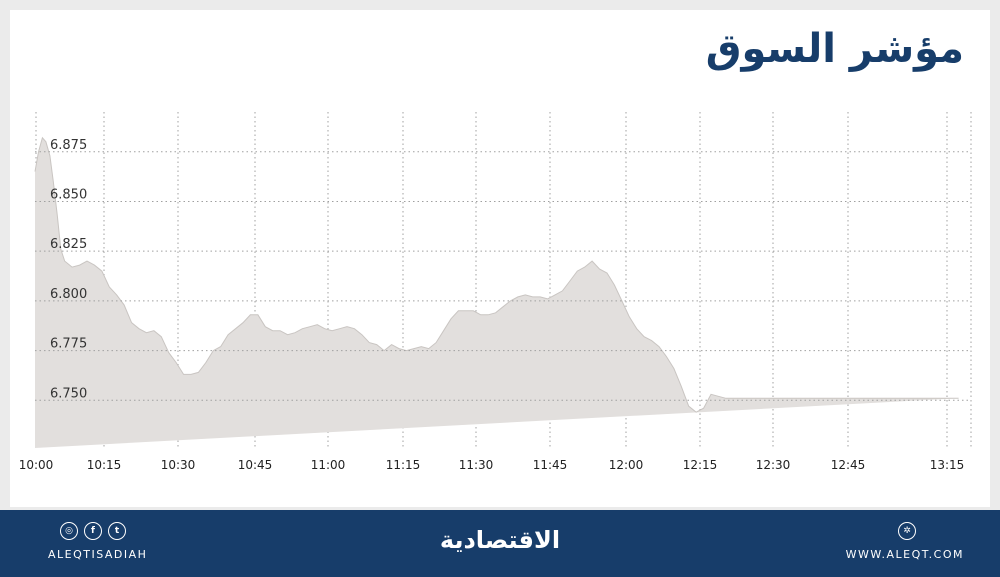 Image resolution: width=1000 pixels, height=577 pixels. Describe the element at coordinates (104, 465) in the screenshot. I see `x-tick-label: 10:15` at that location.